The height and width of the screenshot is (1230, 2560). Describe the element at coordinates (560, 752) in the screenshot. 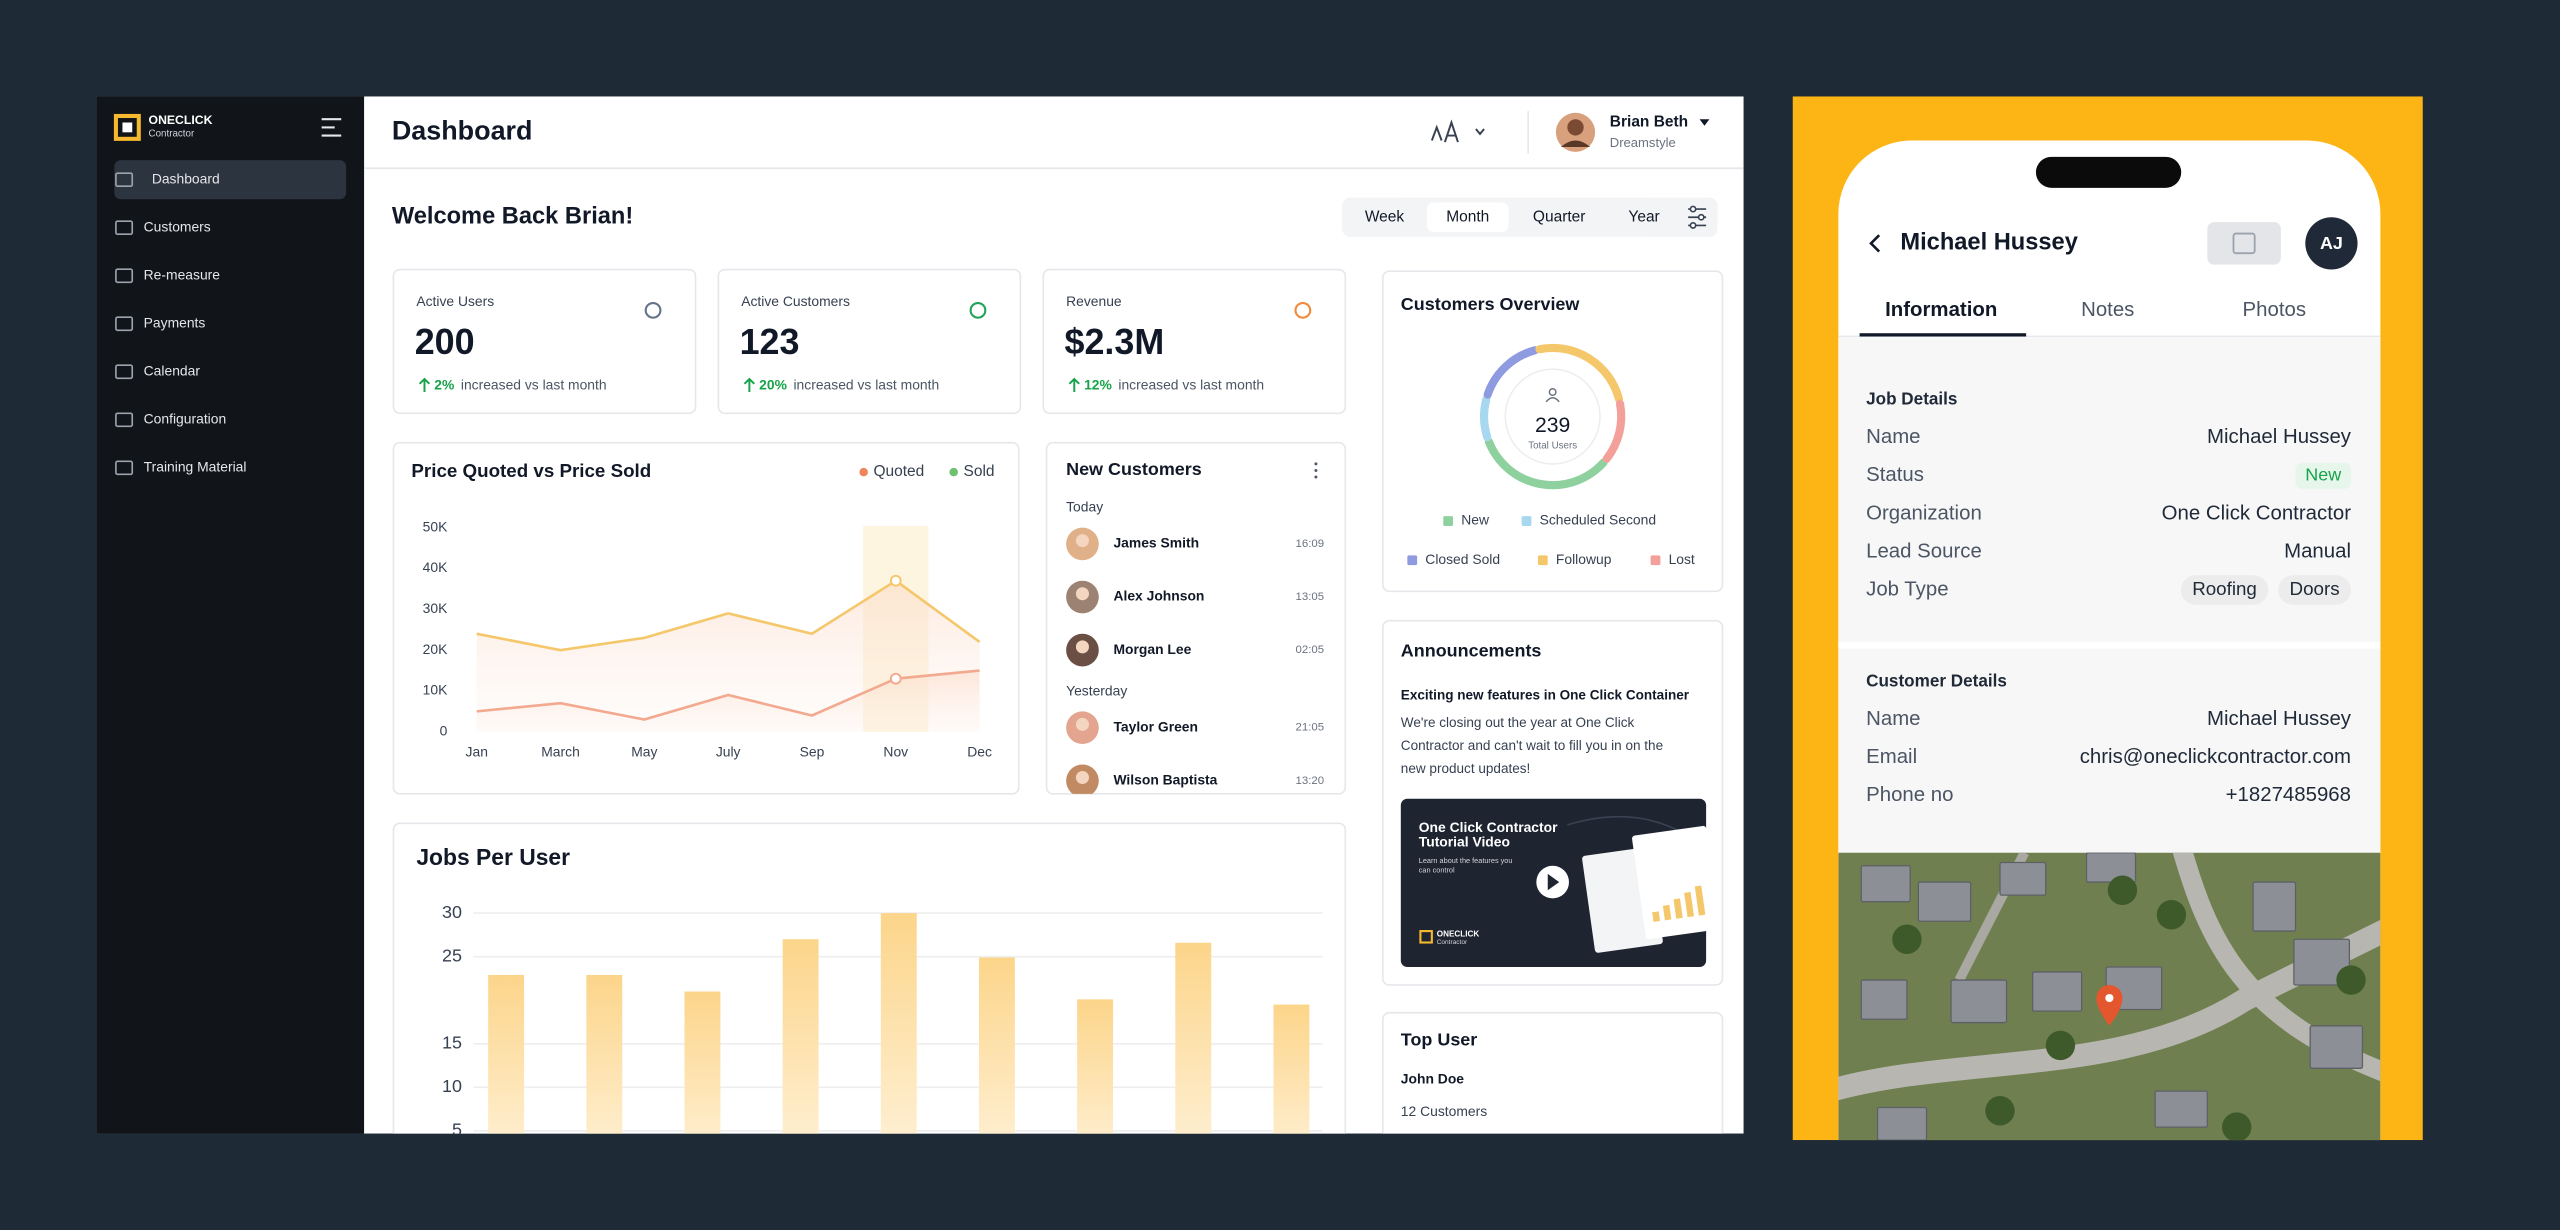

I see `x-tick-label: March` at that location.